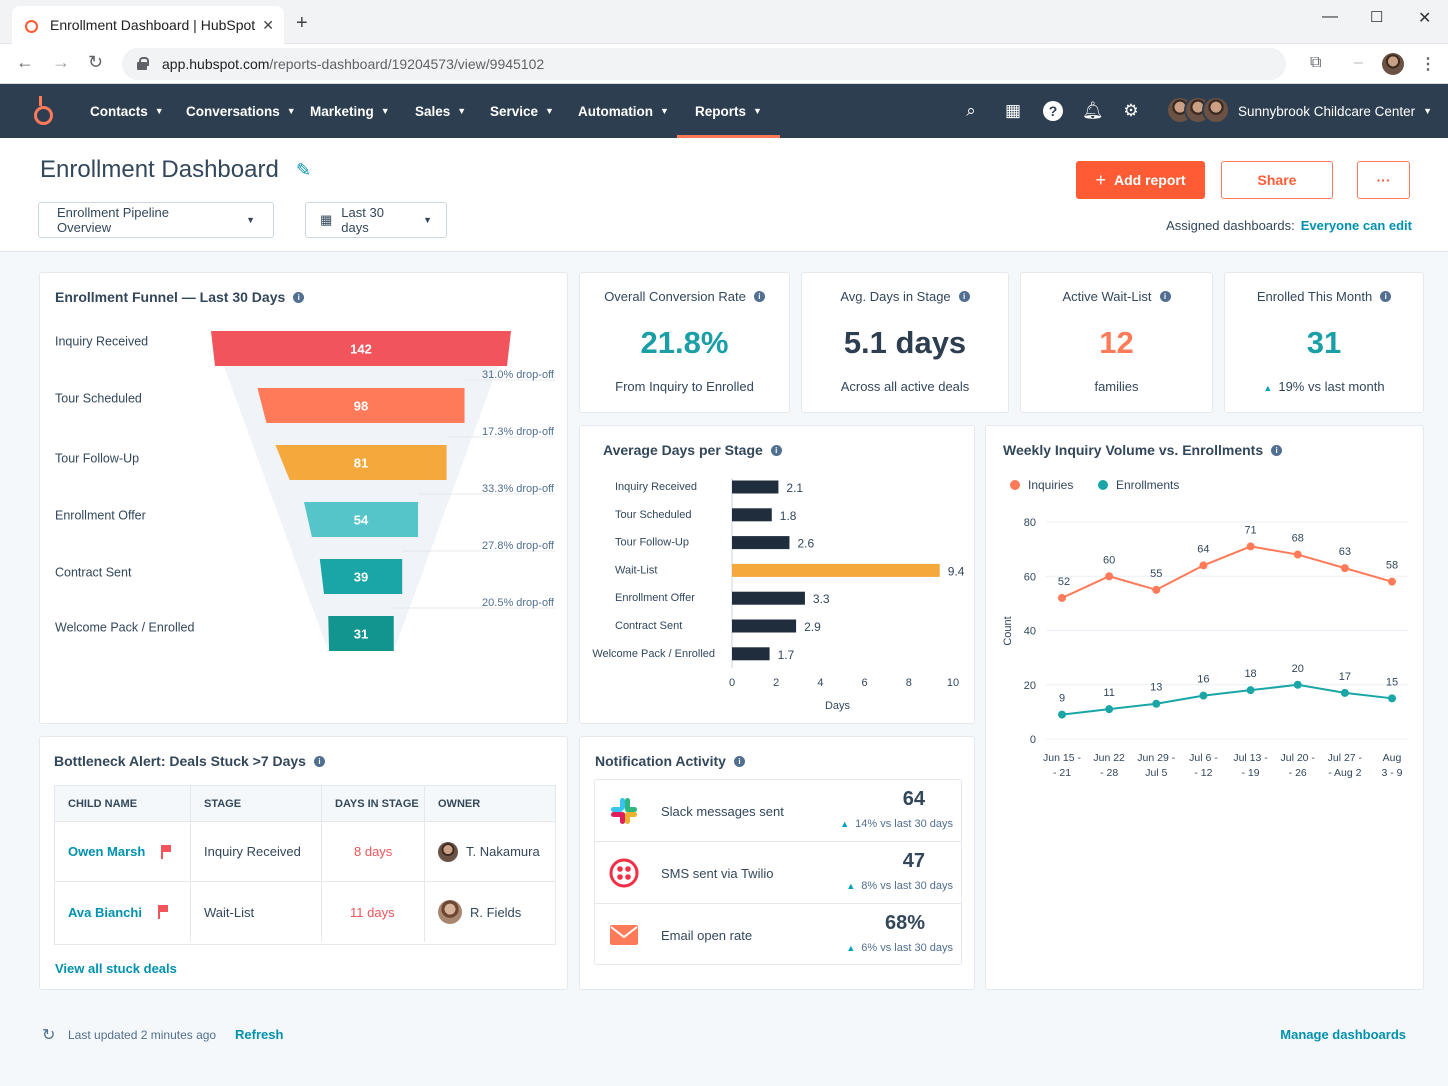 Image resolution: width=1448 pixels, height=1086 pixels. Describe the element at coordinates (636, 570) in the screenshot. I see `stage-tick-label: Wait-List` at that location.